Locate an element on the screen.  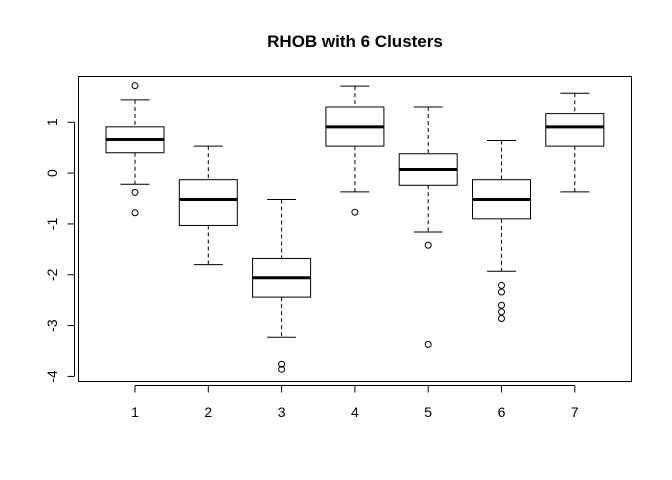
y-tick-label: 1 is located at coordinates (52, 122).